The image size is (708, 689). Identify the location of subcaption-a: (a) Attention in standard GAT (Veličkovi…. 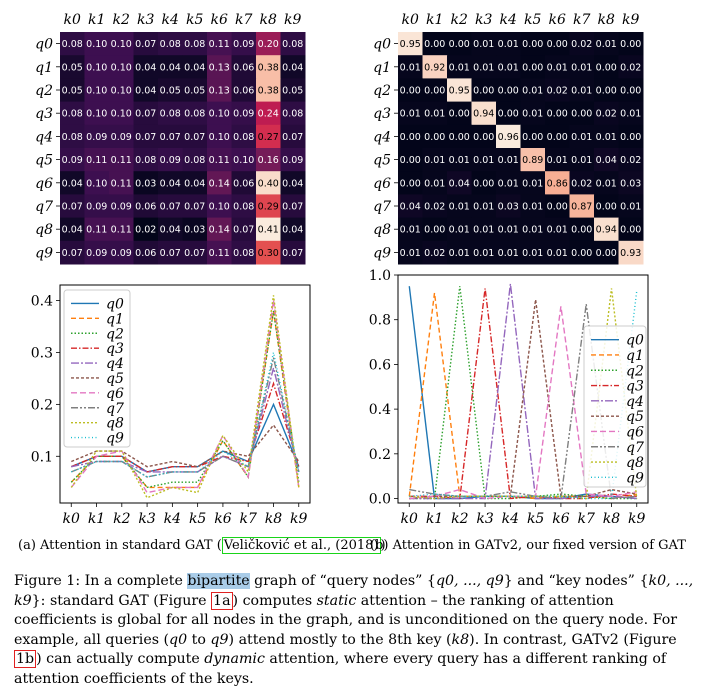
(202, 545).